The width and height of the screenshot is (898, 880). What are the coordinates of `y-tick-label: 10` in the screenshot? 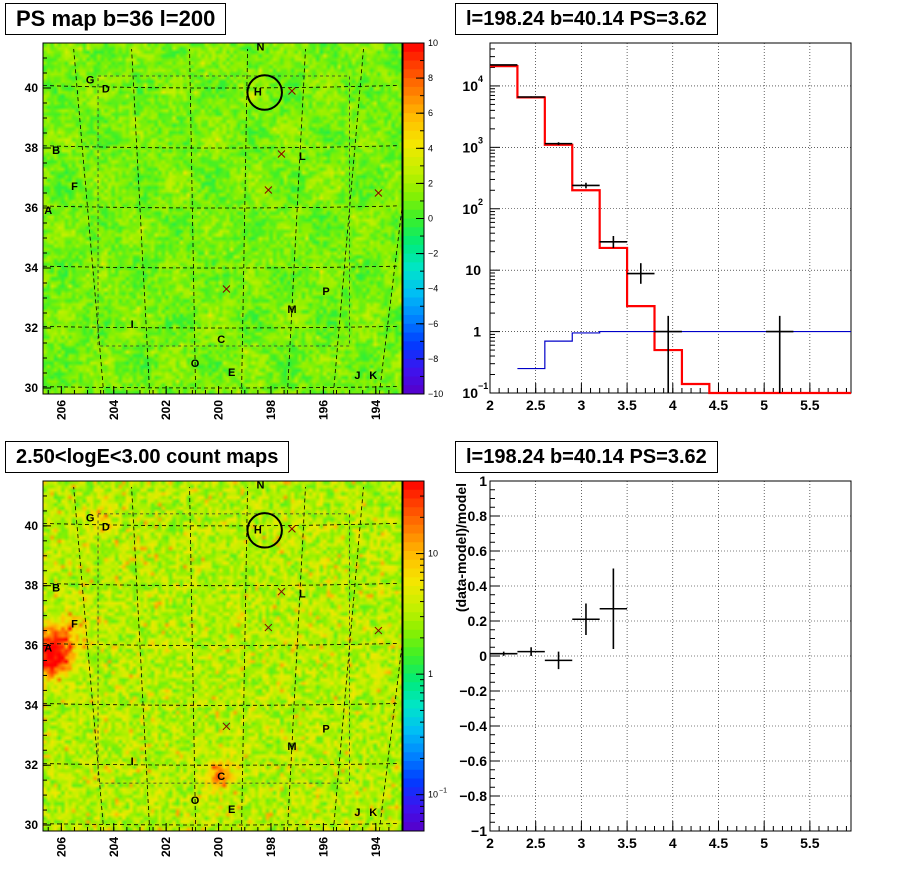 It's located at (470, 86).